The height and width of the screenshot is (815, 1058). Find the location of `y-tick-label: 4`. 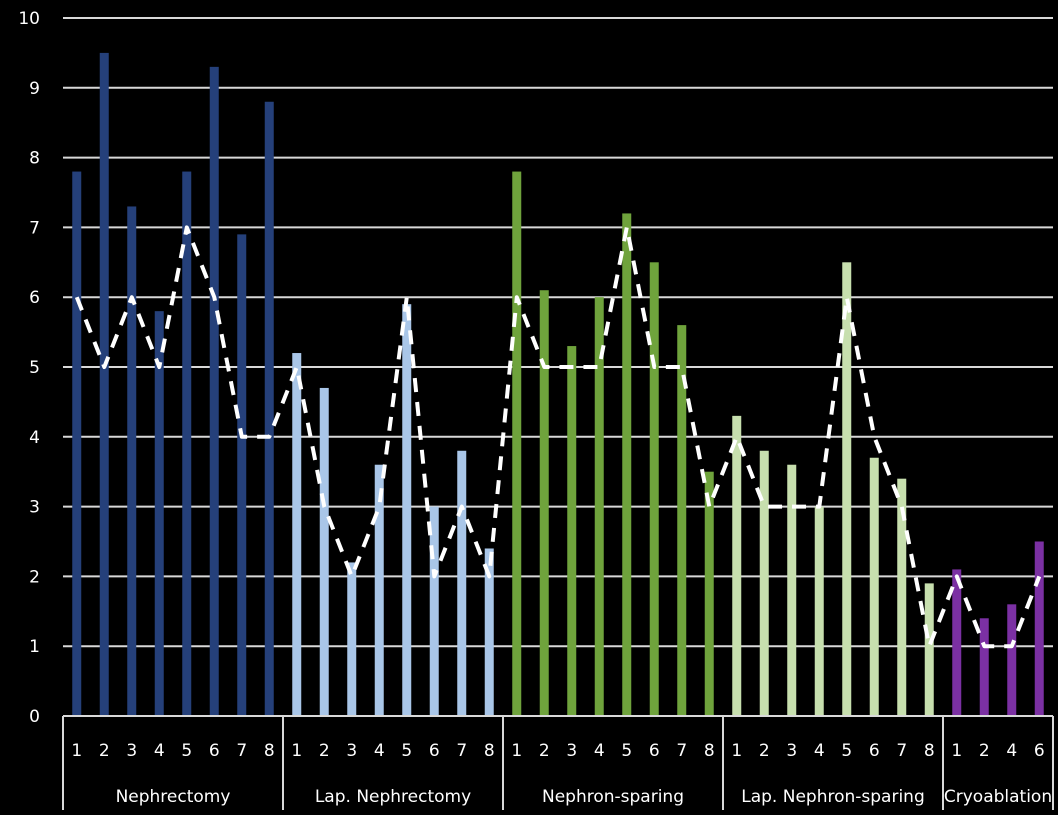

y-tick-label: 4 is located at coordinates (34, 438).